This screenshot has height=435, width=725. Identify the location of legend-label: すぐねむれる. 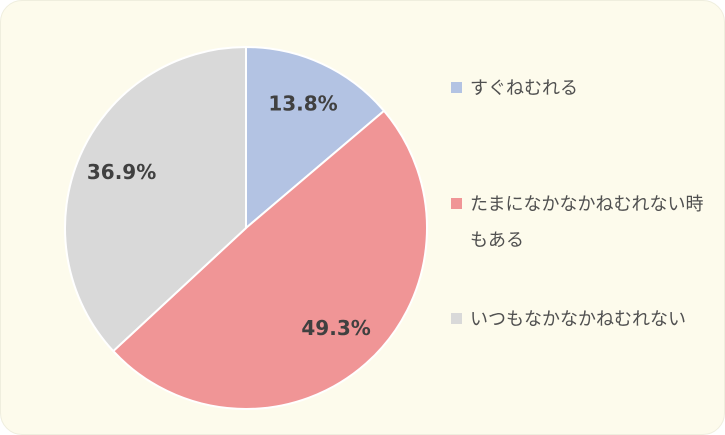
(524, 88).